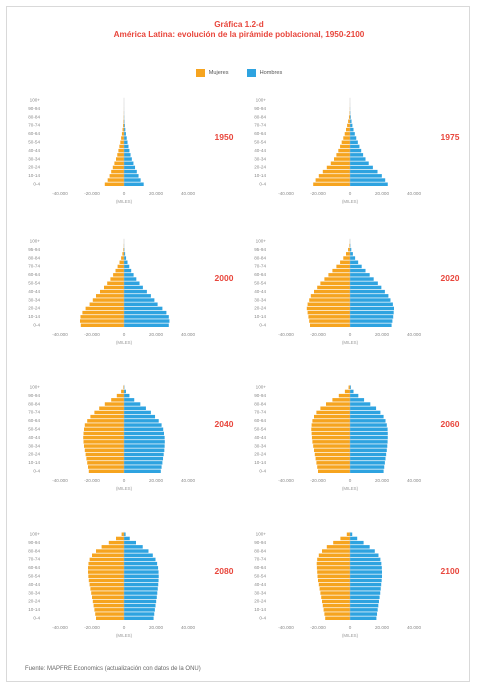 This screenshot has height=690, width=478. What do you see at coordinates (34, 567) in the screenshot?
I see `age-tick-label: 60-64` at bounding box center [34, 567].